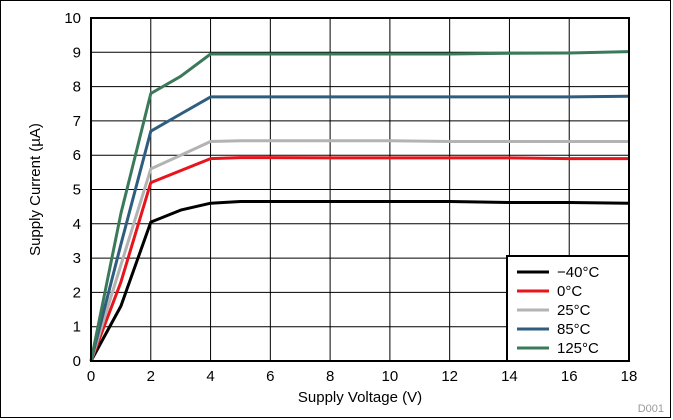 The width and height of the screenshot is (673, 420). What do you see at coordinates (270, 376) in the screenshot?
I see `x-tick-label: 6` at bounding box center [270, 376].